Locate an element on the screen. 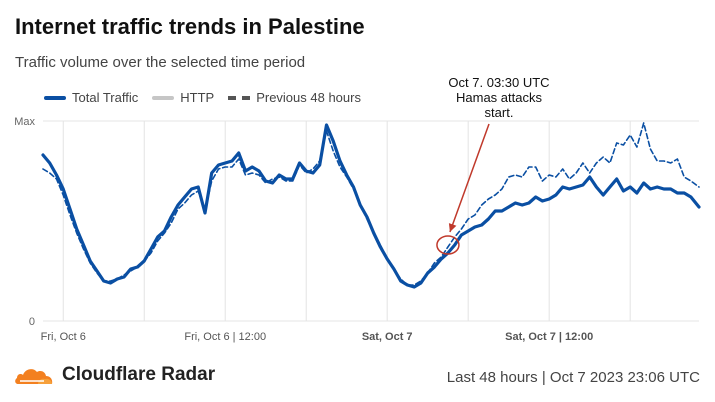  legend-item-http: HTTP is located at coordinates (183, 97).